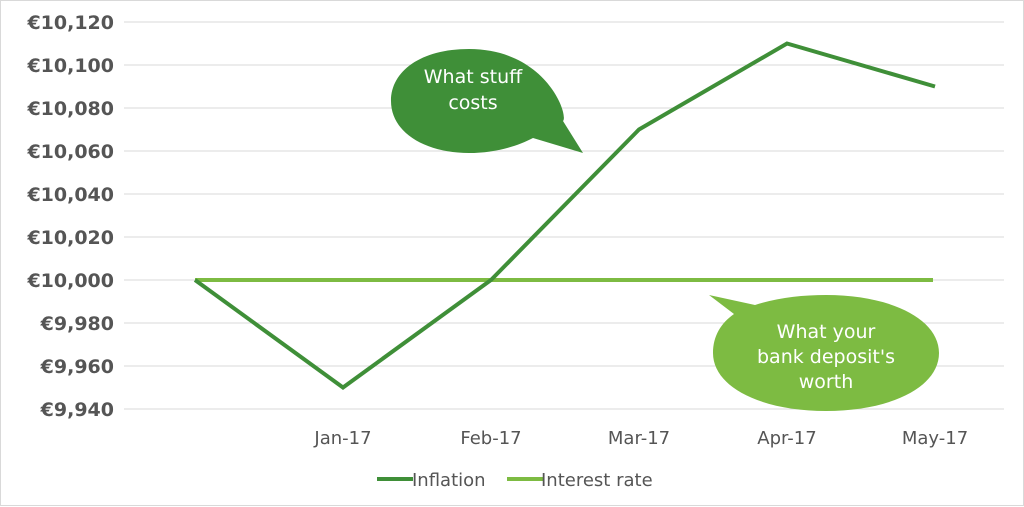 The height and width of the screenshot is (507, 1024). Describe the element at coordinates (70, 195) in the screenshot. I see `y-tick-label: €10,040` at that location.